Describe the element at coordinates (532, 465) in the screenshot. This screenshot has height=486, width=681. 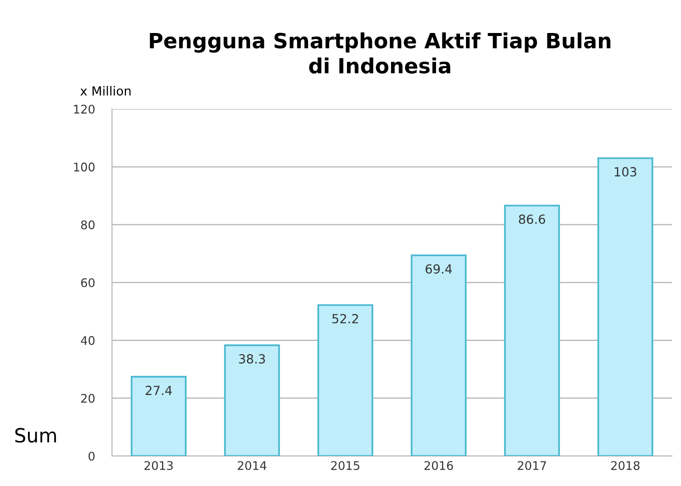
I see `x-tick-label: 2017` at that location.